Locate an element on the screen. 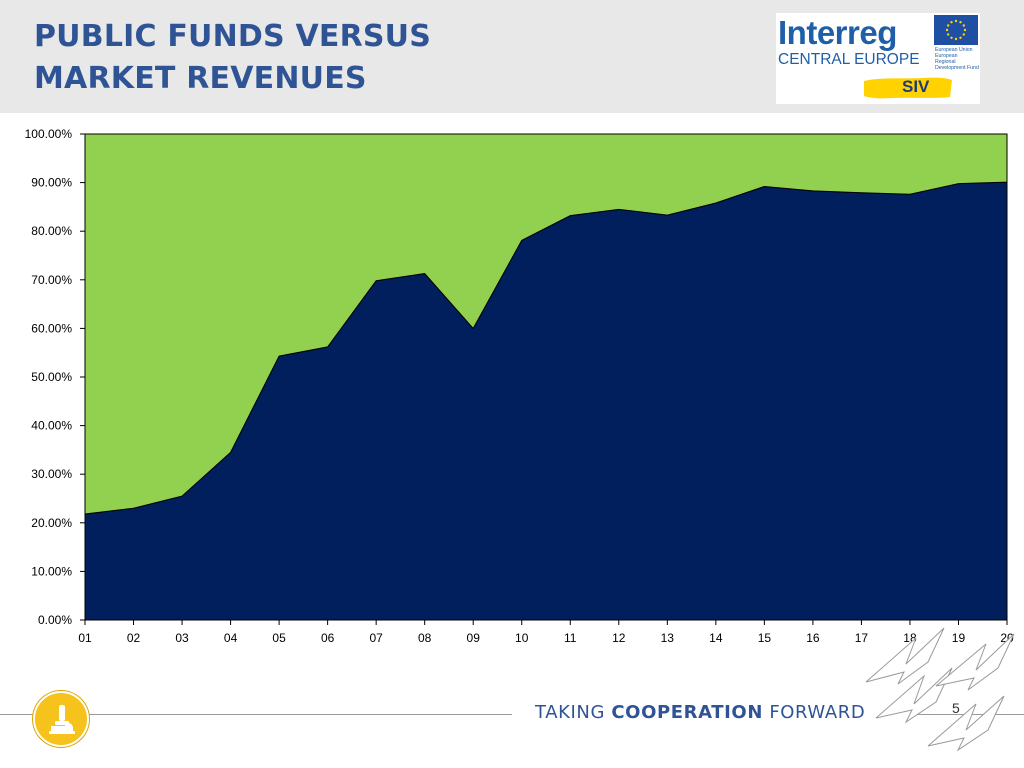 The height and width of the screenshot is (768, 1024). x-tick-label: 01 is located at coordinates (85, 638).